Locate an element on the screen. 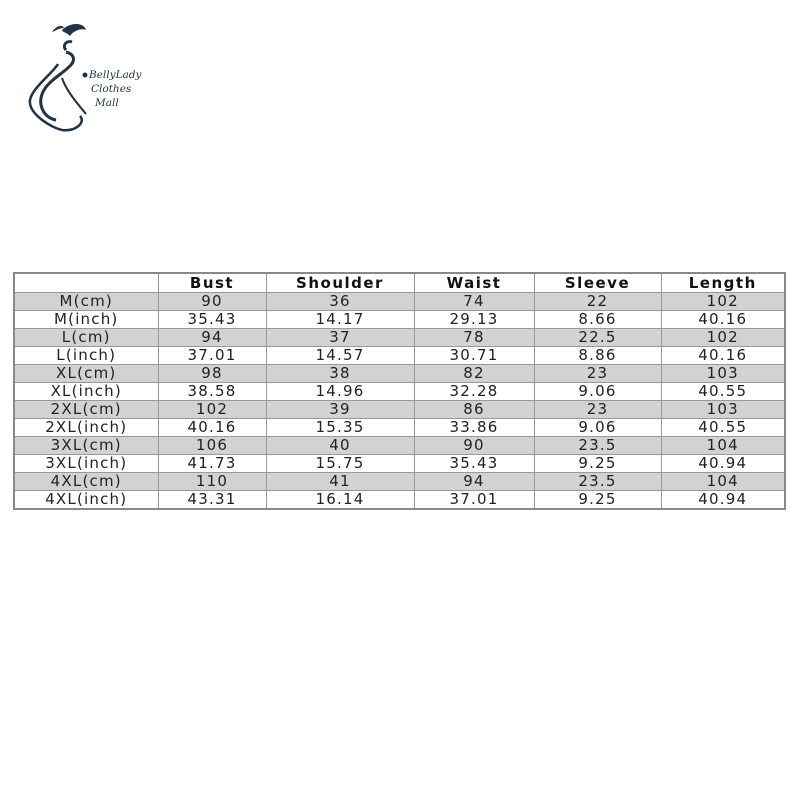 This screenshot has height=800, width=800. measurement-cell: 82 is located at coordinates (474, 373).